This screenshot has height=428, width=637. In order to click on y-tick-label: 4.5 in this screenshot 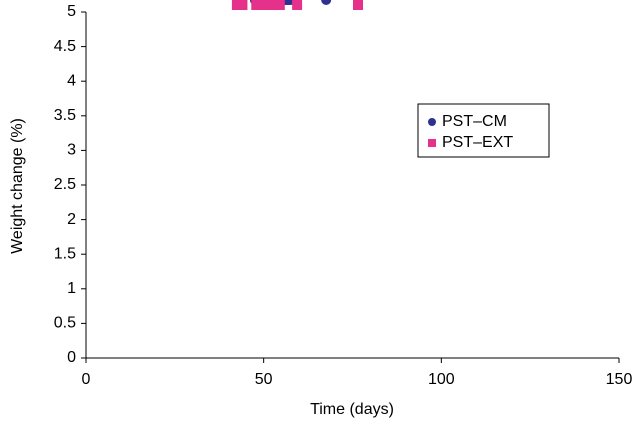, I will do `click(65, 46)`.